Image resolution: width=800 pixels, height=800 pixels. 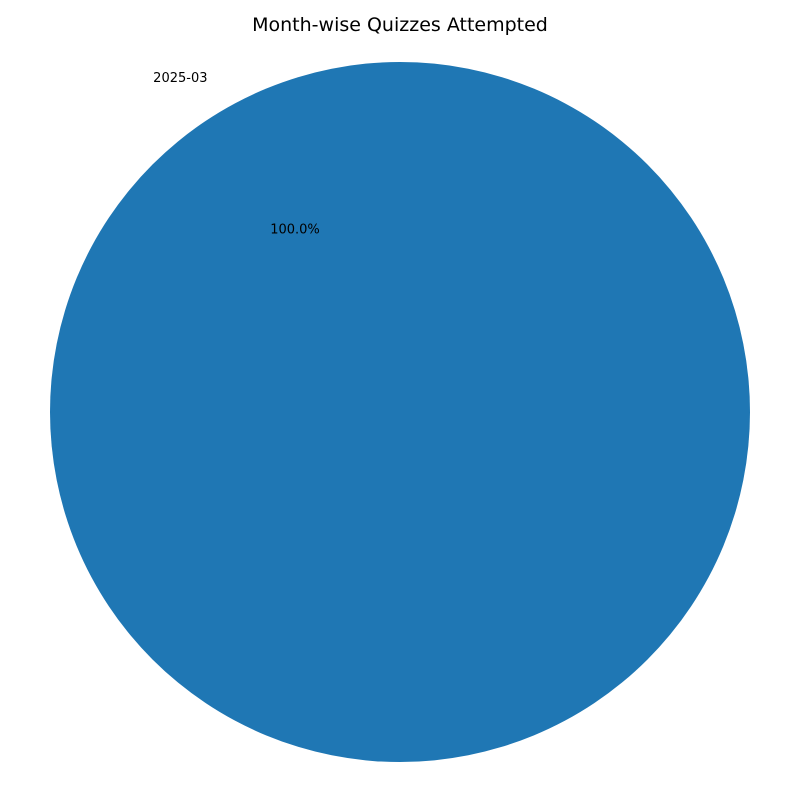 I want to click on chart-title: Month-wise Quizzes Attempted, so click(x=400, y=25).